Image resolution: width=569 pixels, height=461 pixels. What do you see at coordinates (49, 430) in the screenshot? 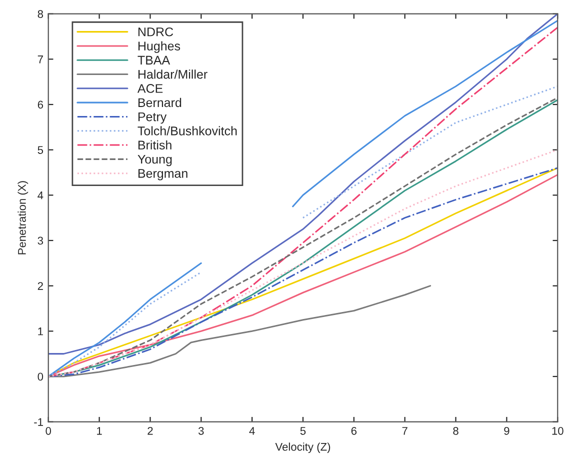
I see `x-tick-label: 0` at bounding box center [49, 430].